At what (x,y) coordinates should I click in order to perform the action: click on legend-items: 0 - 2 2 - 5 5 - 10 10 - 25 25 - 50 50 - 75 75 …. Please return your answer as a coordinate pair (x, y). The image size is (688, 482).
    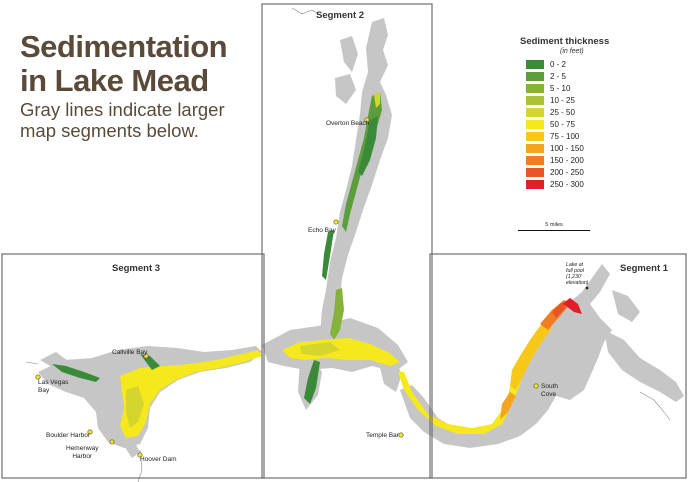
    Looking at the image, I should click on (585, 124).